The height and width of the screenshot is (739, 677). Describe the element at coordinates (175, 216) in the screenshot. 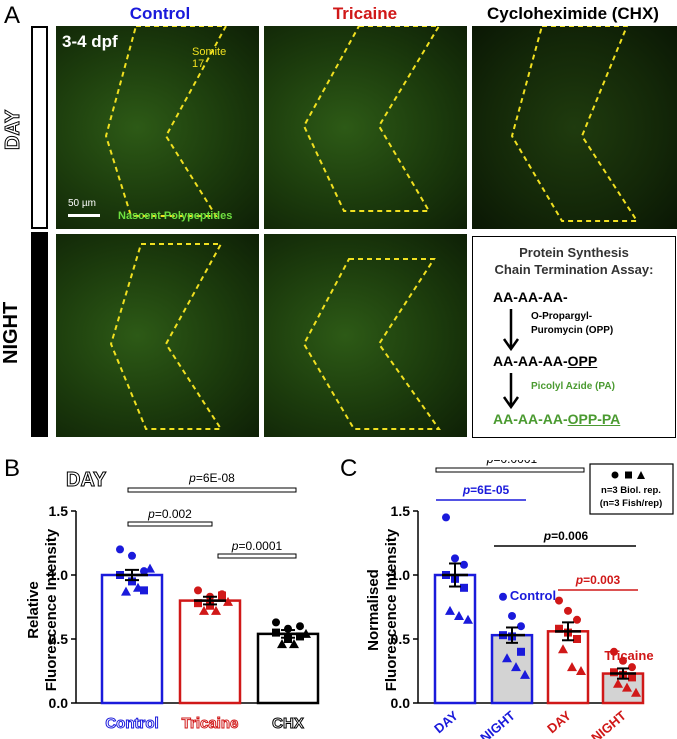

I see `stain-label: Nascent Polypeptides` at that location.